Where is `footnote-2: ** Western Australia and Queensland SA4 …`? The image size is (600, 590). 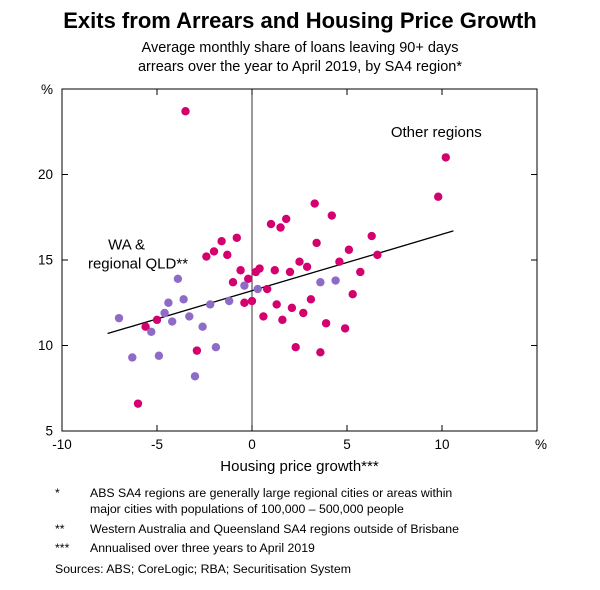 footnote-2: ** Western Australia and Queensland SA4 … is located at coordinates (313, 529).